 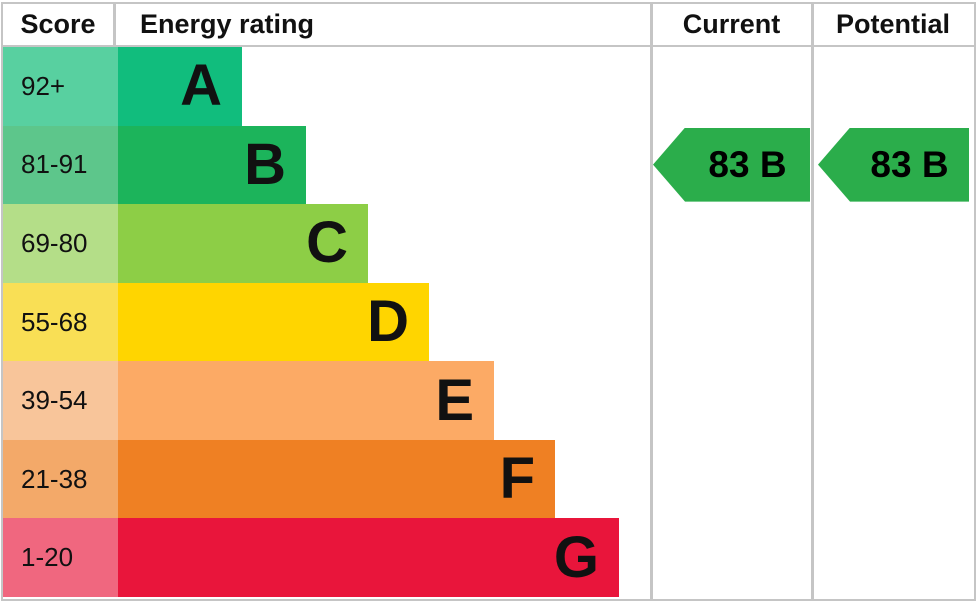 I want to click on current-rating-label: 83 B, so click(x=747, y=164).